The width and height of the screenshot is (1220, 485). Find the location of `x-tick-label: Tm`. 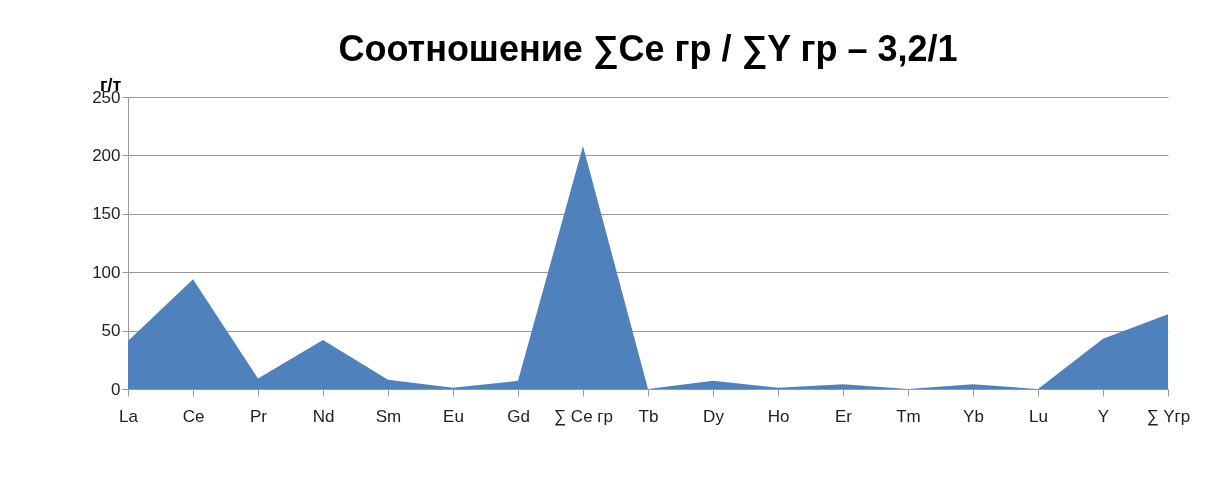

x-tick-label: Tm is located at coordinates (908, 416).